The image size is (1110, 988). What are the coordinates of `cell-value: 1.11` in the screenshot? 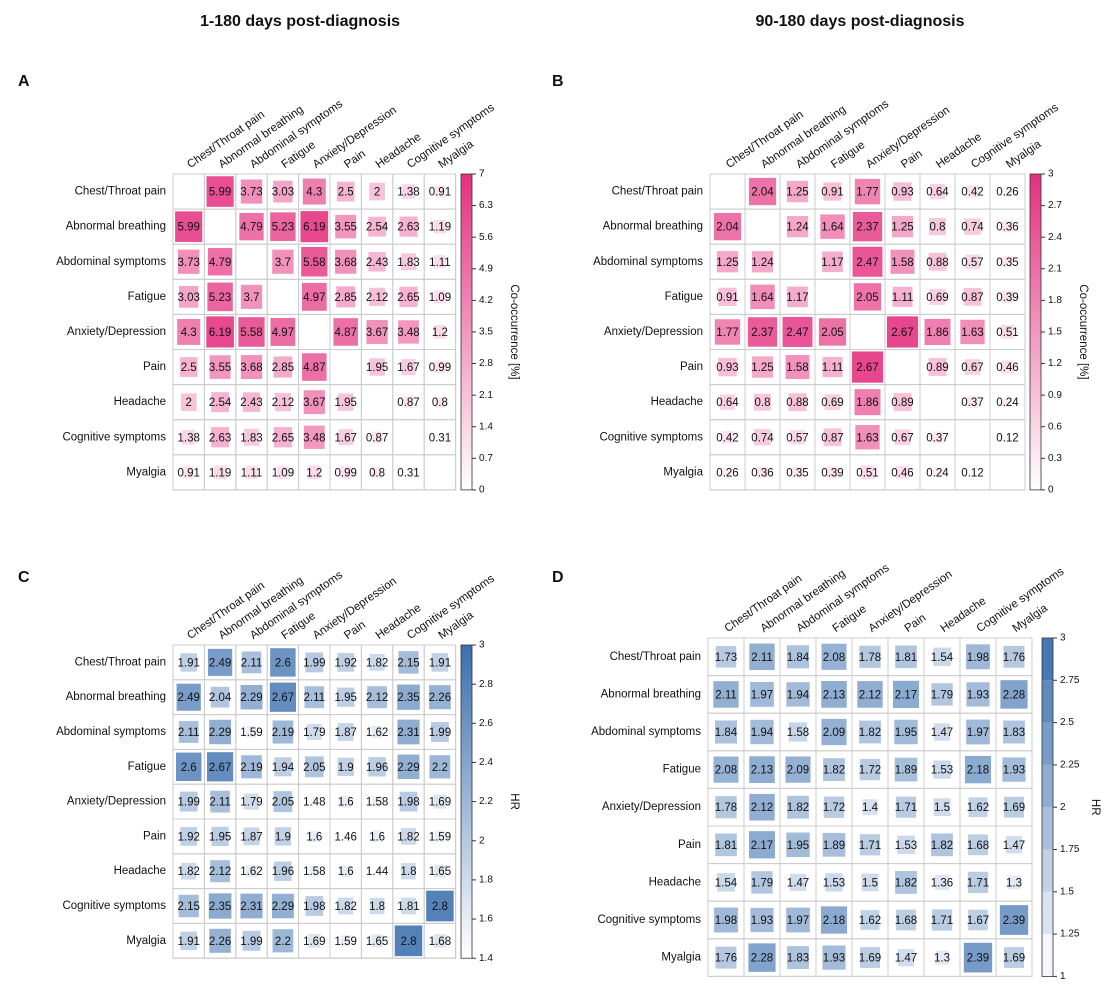 It's located at (440, 263).